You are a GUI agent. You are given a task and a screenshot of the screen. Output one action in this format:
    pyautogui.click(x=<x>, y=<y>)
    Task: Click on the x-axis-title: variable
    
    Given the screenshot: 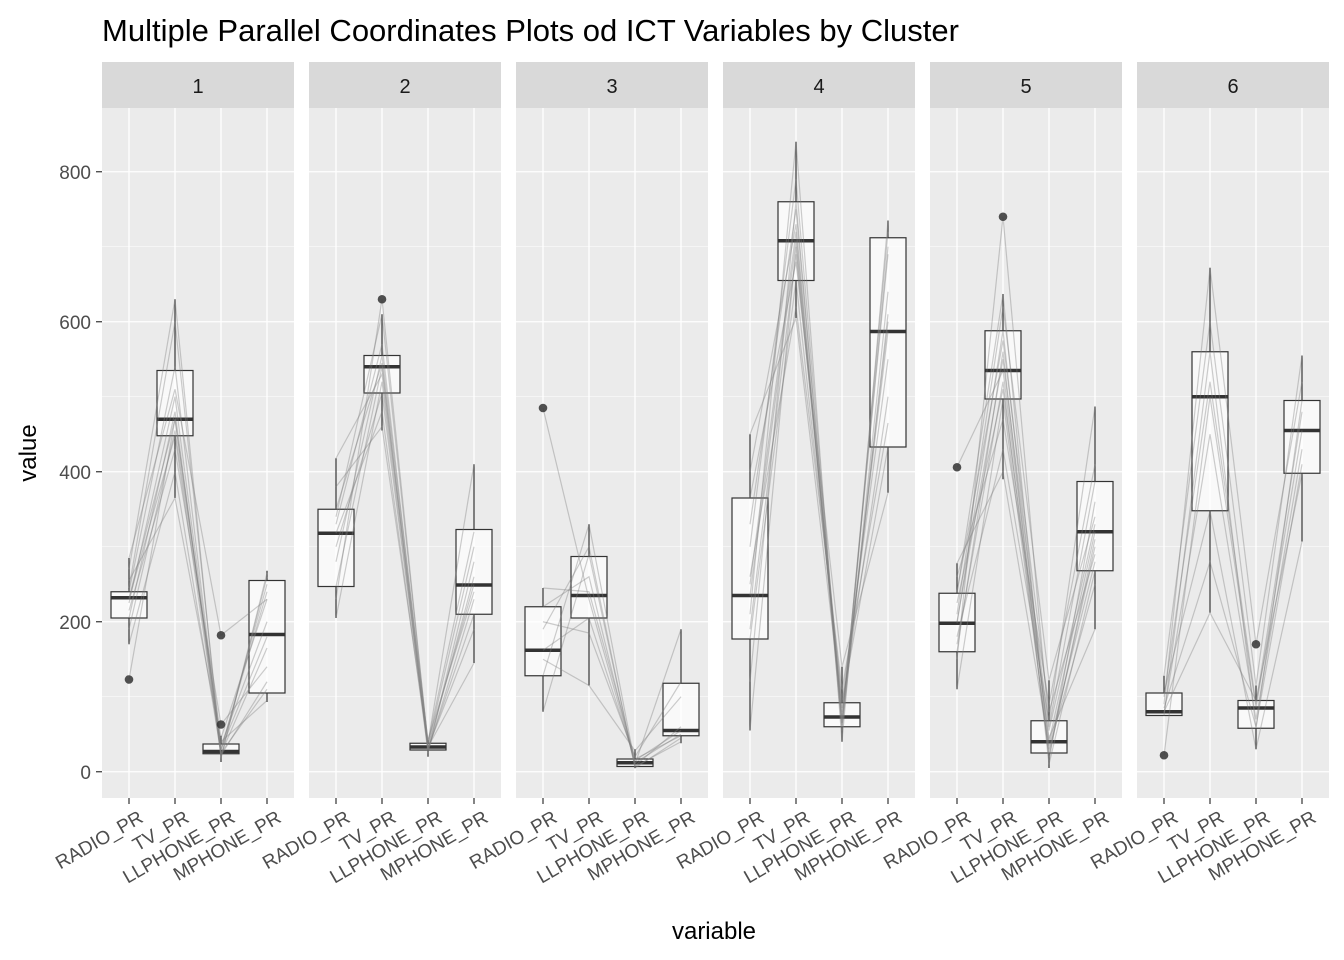 What is the action you would take?
    pyautogui.click(x=714, y=931)
    